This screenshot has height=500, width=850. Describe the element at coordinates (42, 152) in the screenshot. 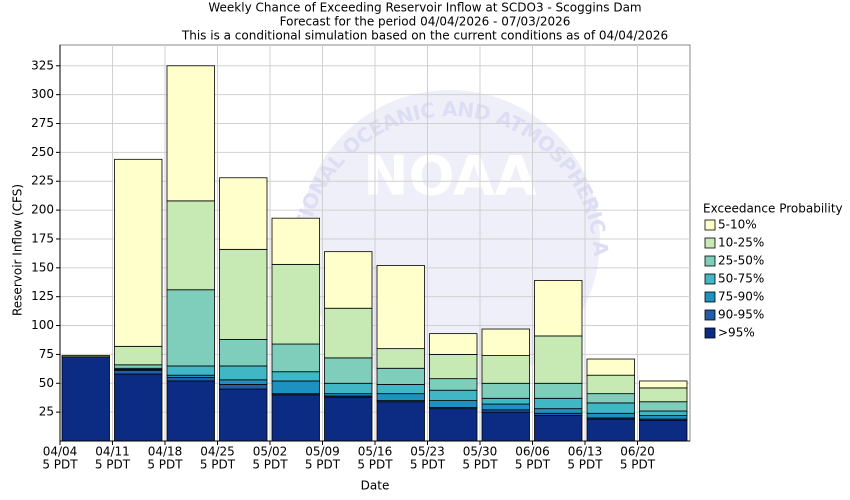

I see `y-tick-label: 250` at that location.